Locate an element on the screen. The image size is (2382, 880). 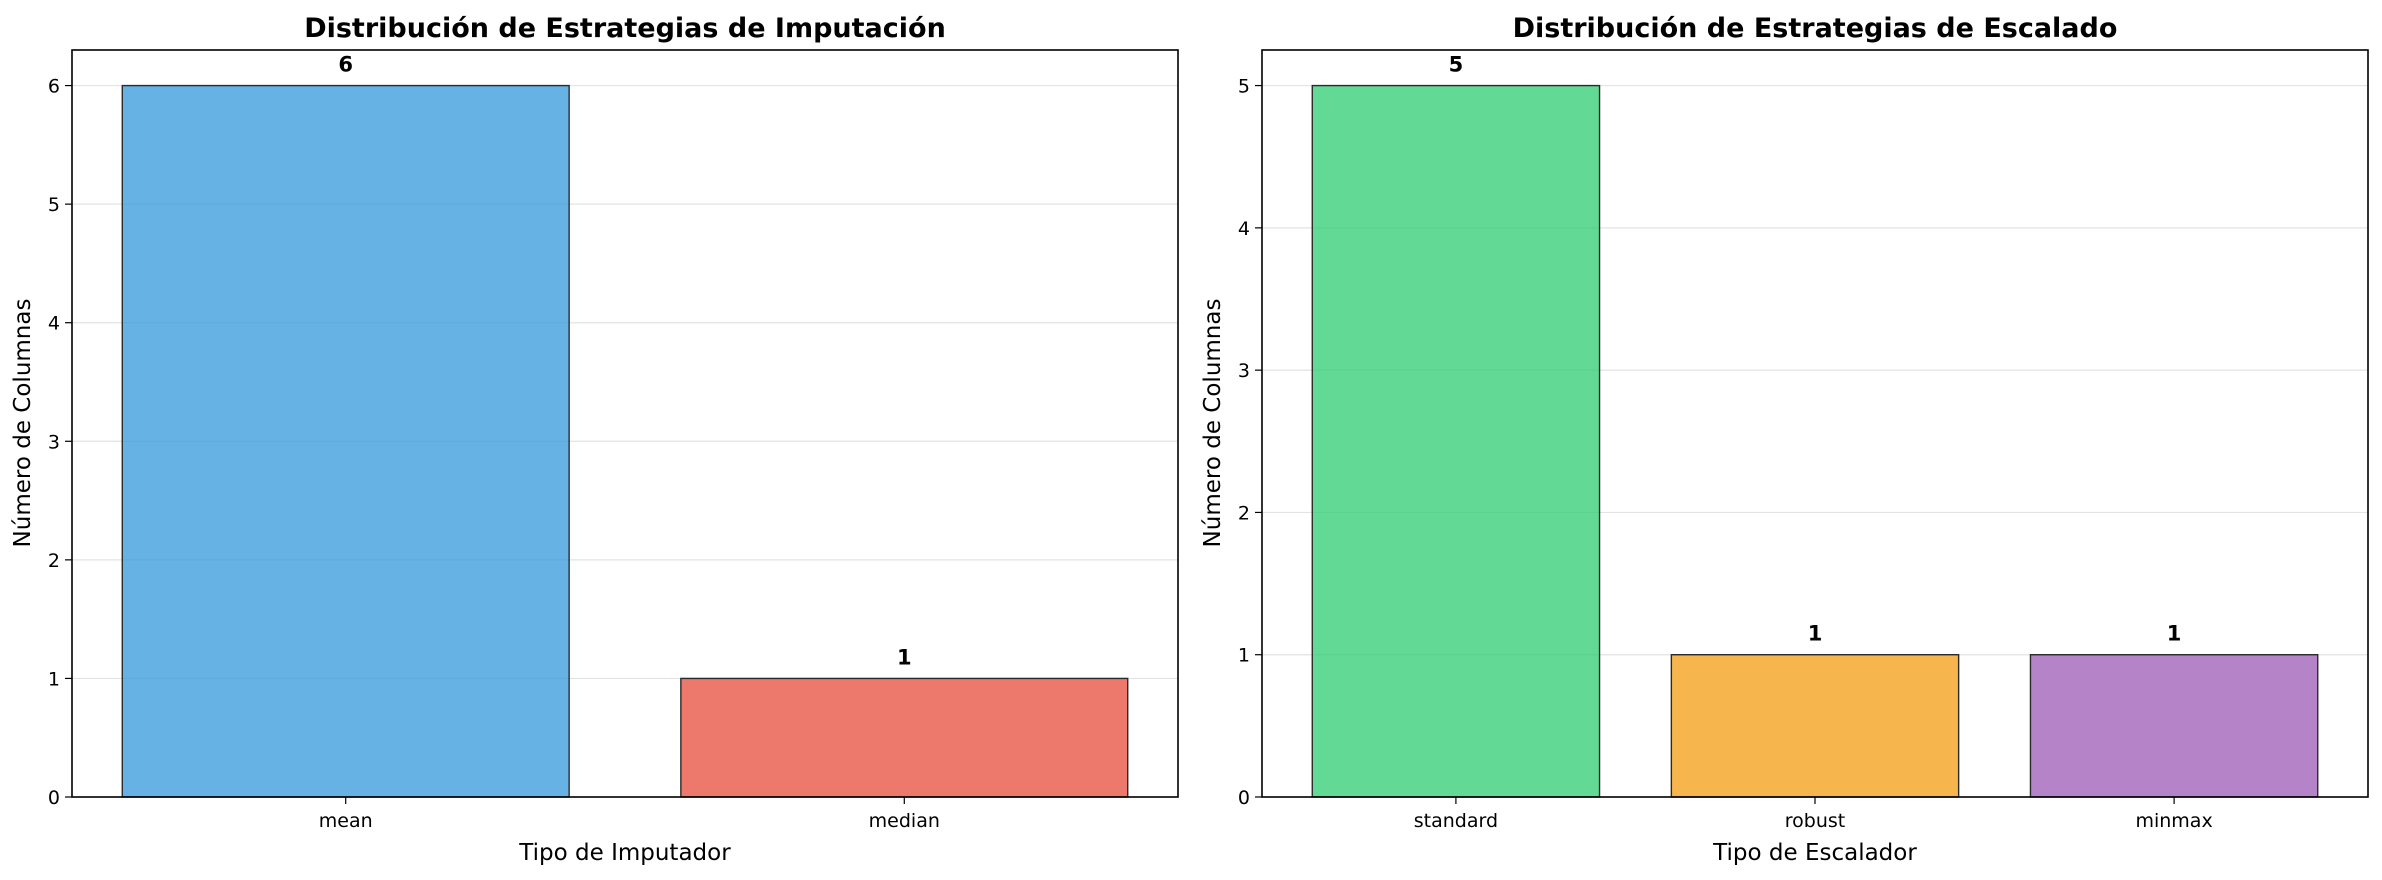
scaling-y-tick-label: 0 is located at coordinates (1244, 798).